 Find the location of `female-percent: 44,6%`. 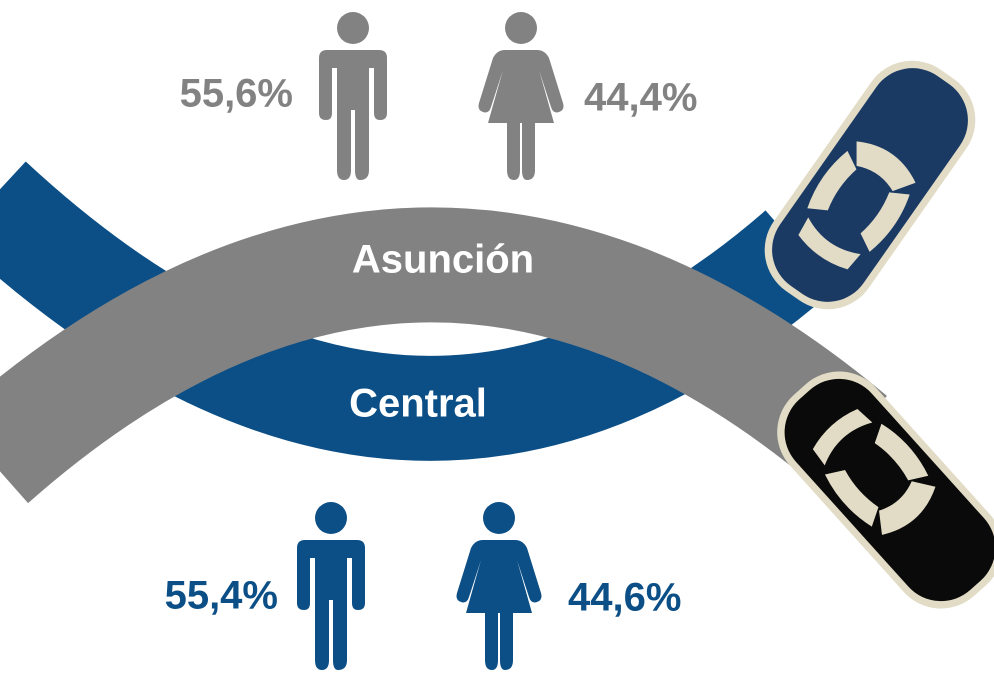

female-percent: 44,6% is located at coordinates (624, 598).